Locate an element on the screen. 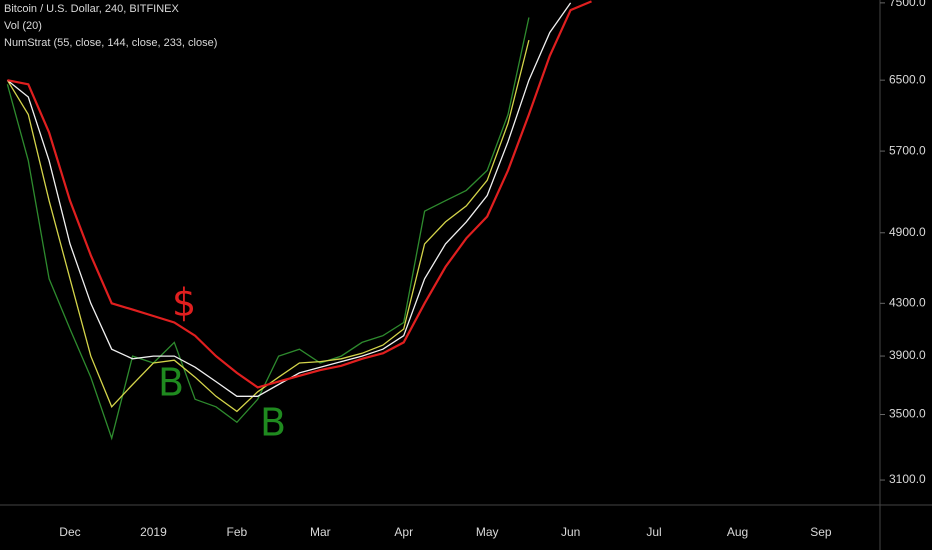 The image size is (932, 550). legend-indicator: Vol (20) is located at coordinates (23, 26).